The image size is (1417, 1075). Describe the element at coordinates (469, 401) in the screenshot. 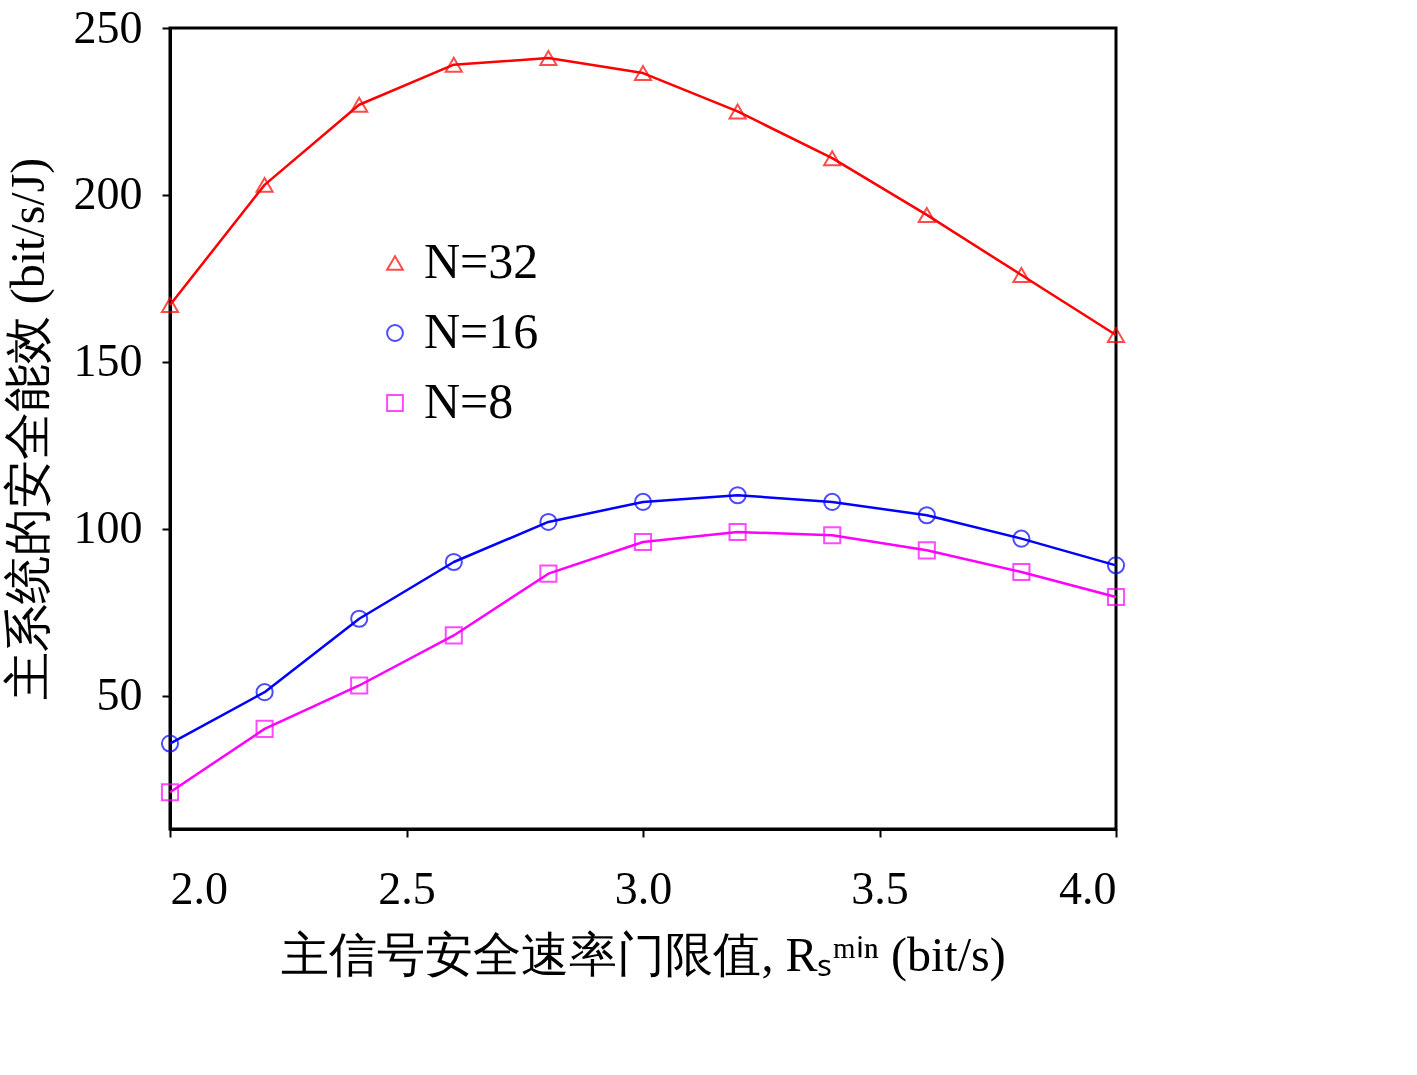

I see `legend-label: N=8` at that location.